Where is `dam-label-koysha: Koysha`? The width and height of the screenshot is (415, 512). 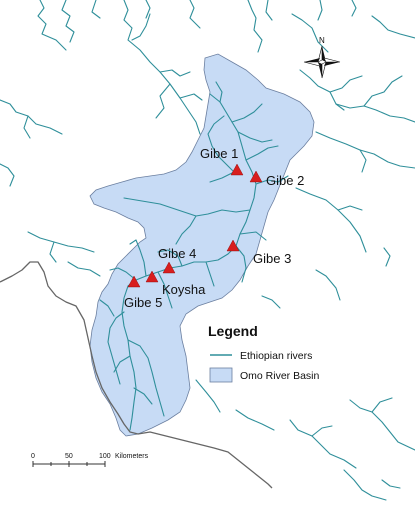 dam-label-koysha: Koysha is located at coordinates (184, 289).